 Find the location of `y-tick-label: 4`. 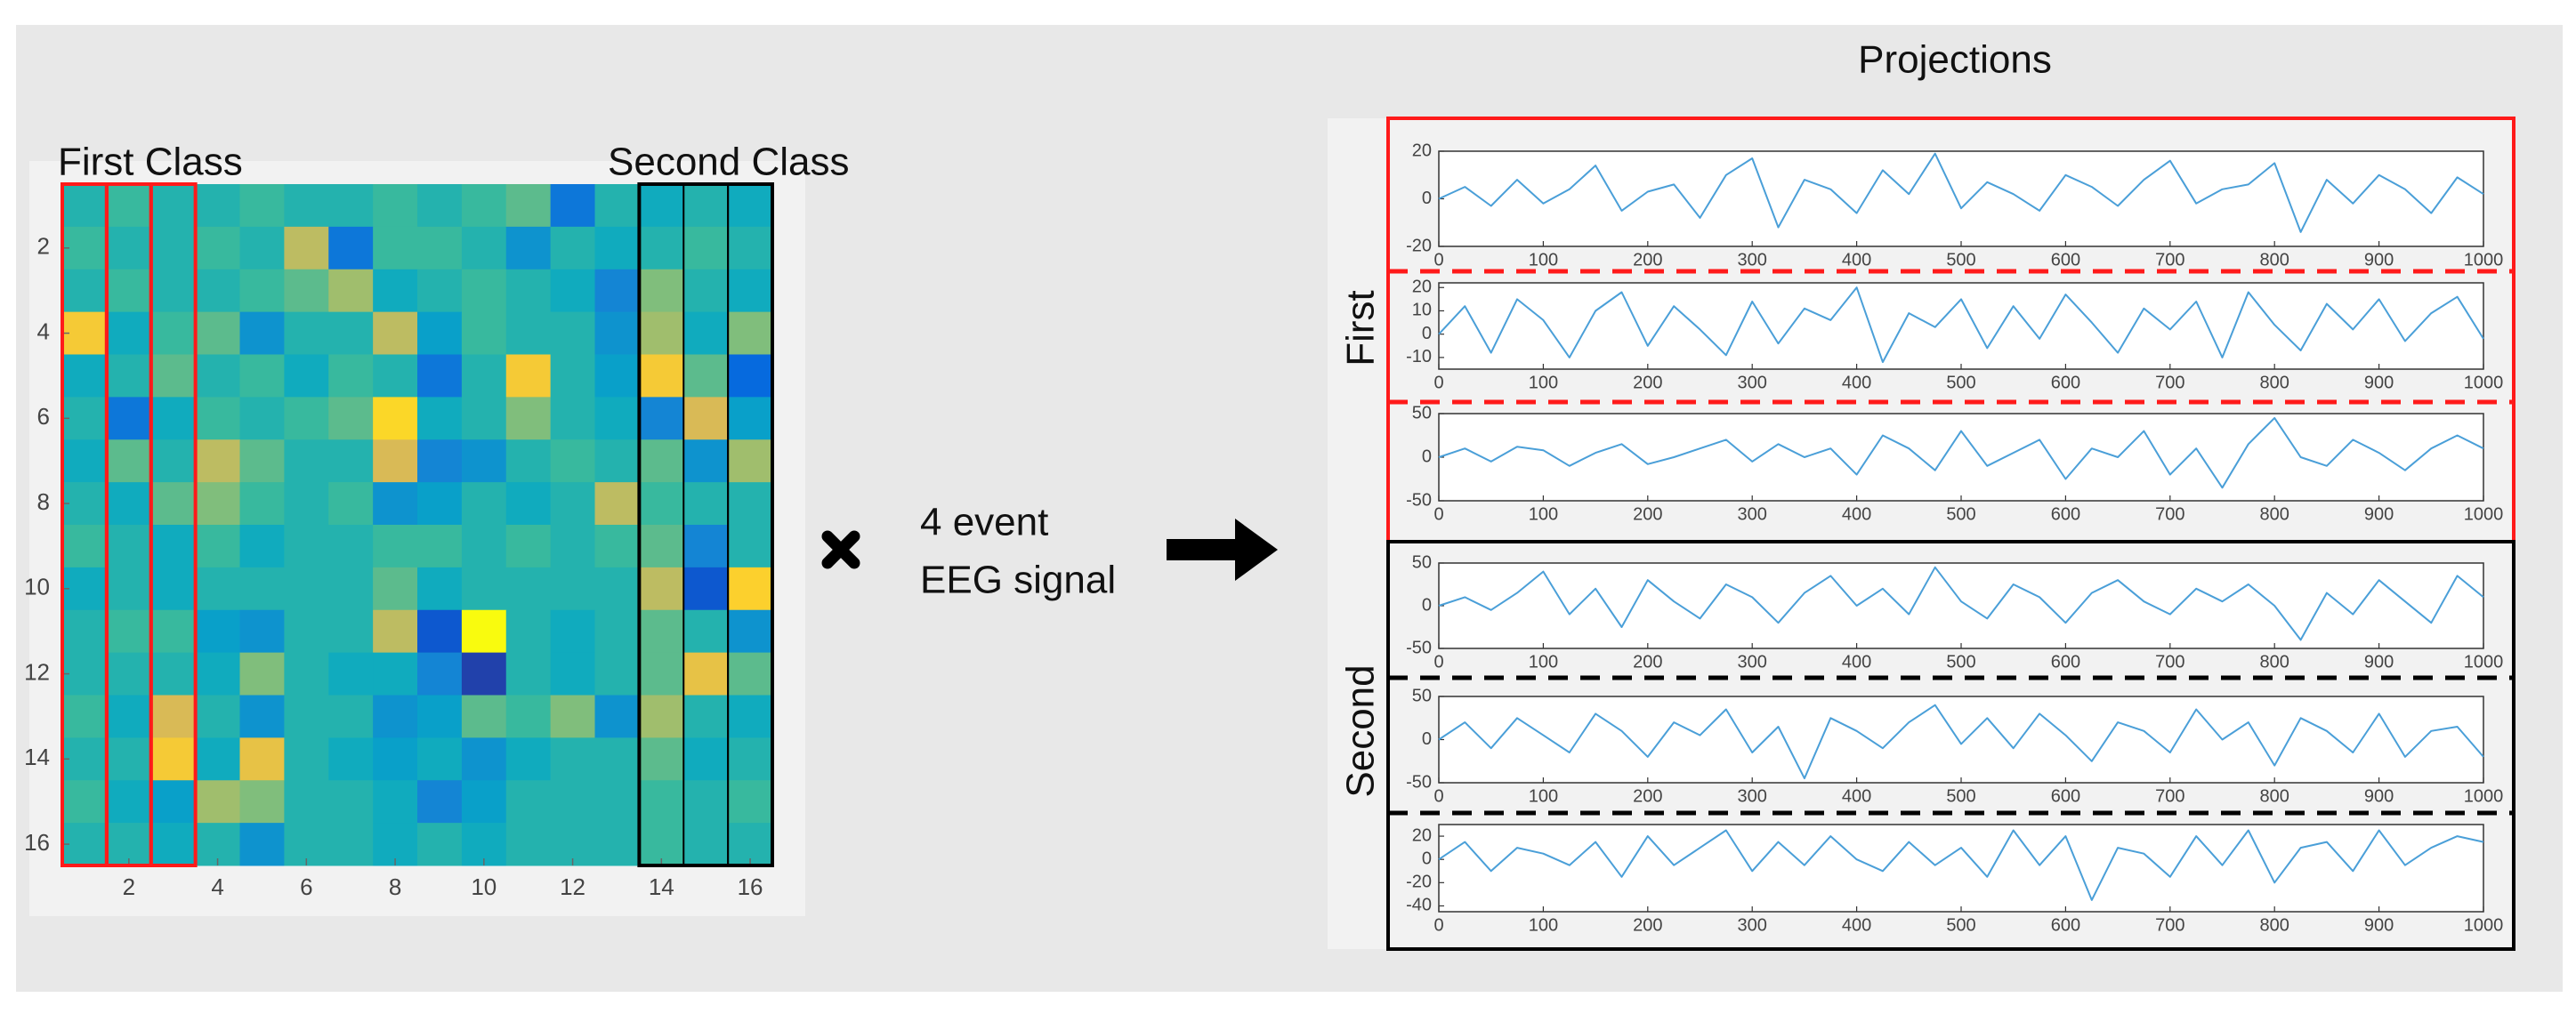

y-tick-label: 4 is located at coordinates (43, 331).